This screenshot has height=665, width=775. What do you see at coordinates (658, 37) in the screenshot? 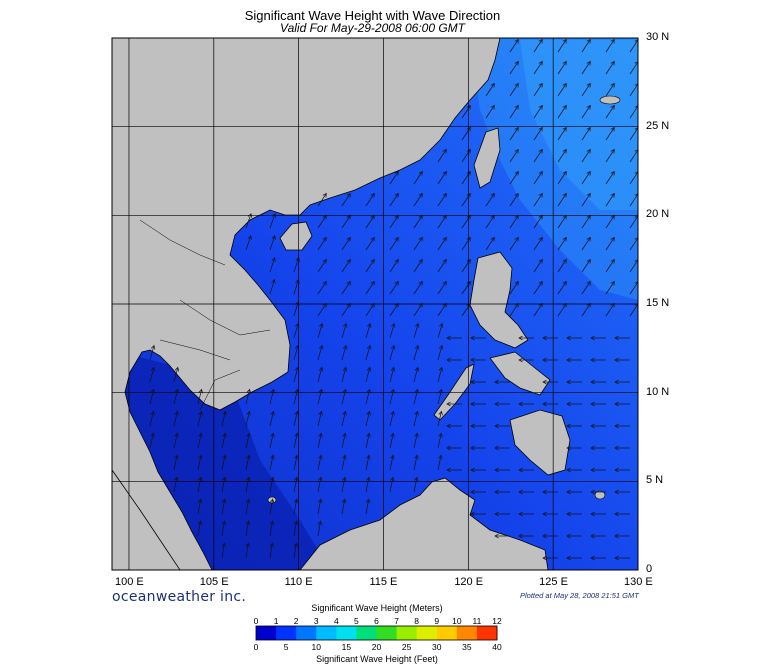
I see `lat-label: 30 N` at bounding box center [658, 37].